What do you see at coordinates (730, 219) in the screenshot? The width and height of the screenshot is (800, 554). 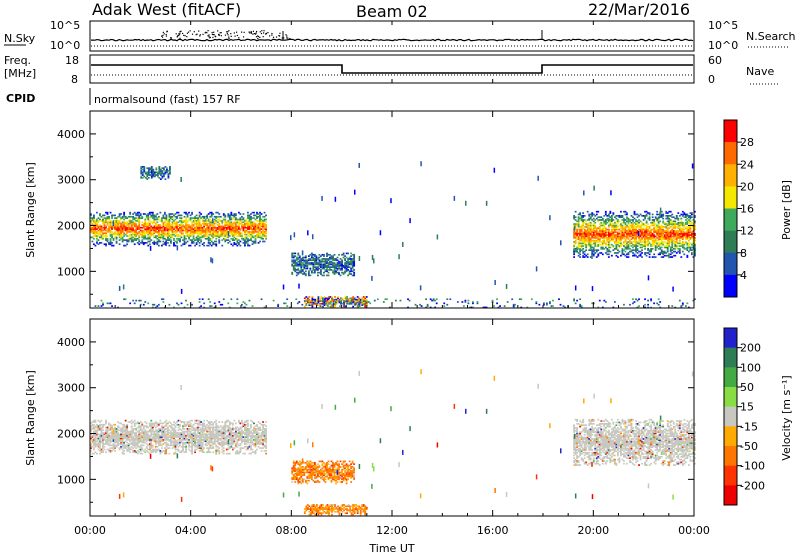 I see `power-colorbar-swatch` at bounding box center [730, 219].